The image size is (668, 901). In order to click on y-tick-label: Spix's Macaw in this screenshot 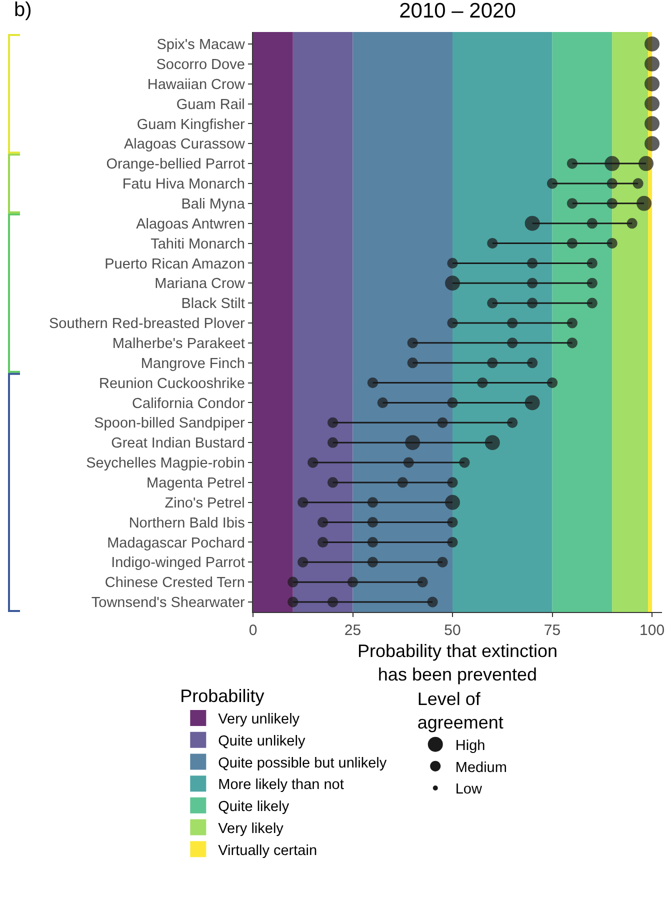, I will do `click(201, 45)`.